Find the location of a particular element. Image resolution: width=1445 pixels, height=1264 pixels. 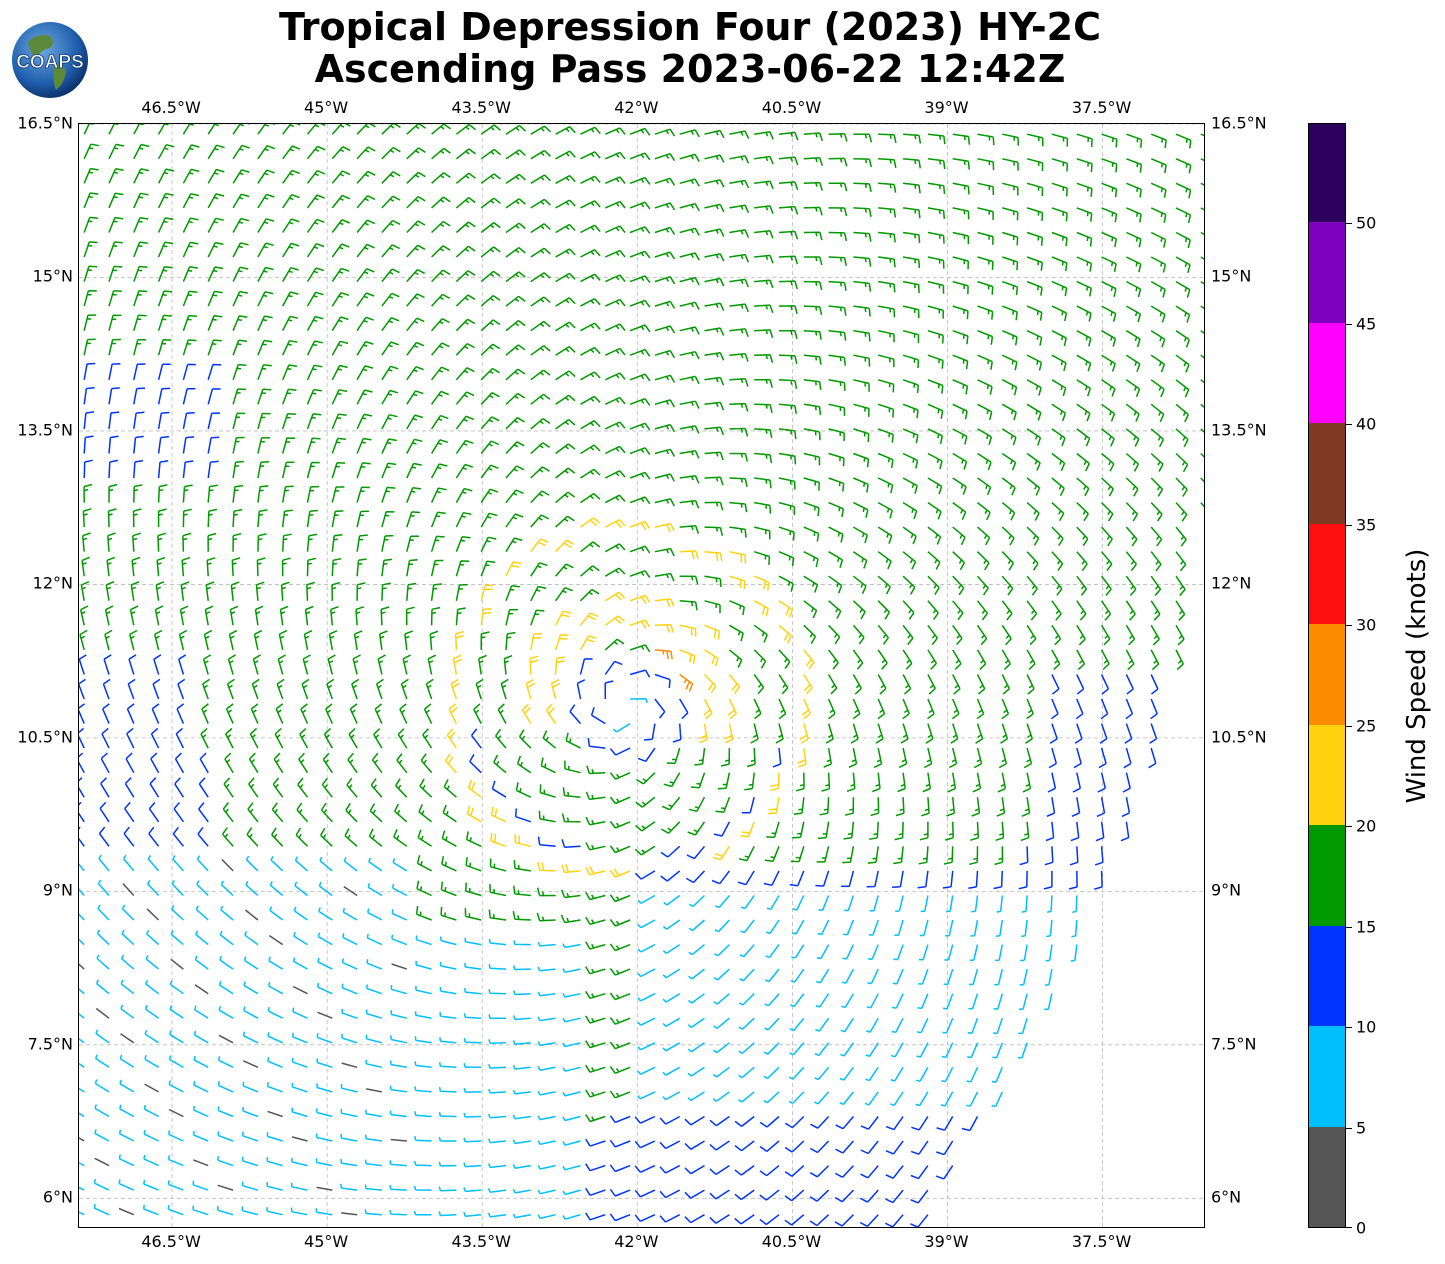

colorbar-tick-label: 5 is located at coordinates (1361, 1128).